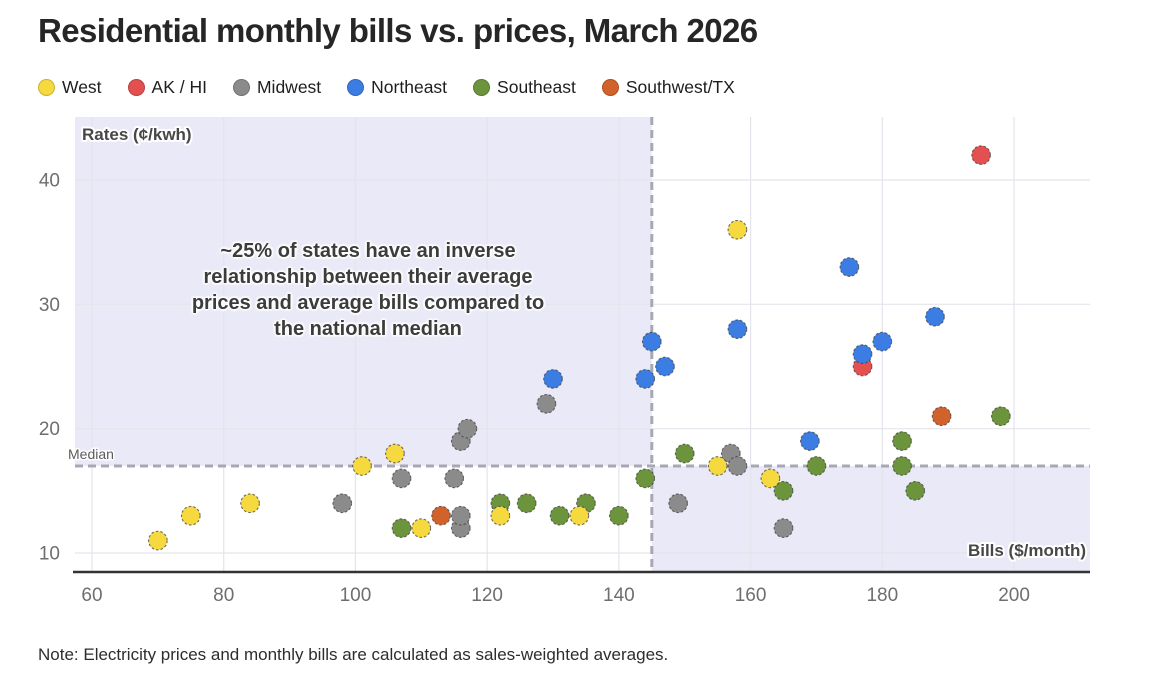  I want to click on y-tick-label: 10, so click(49, 554).